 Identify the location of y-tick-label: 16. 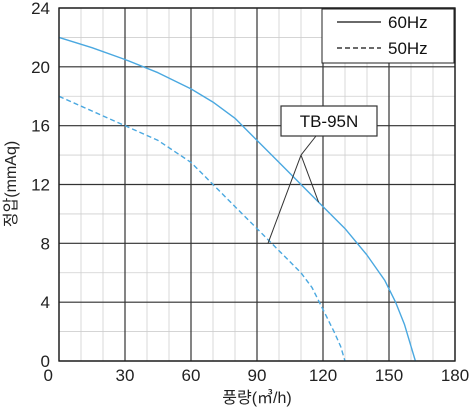
(40, 126).